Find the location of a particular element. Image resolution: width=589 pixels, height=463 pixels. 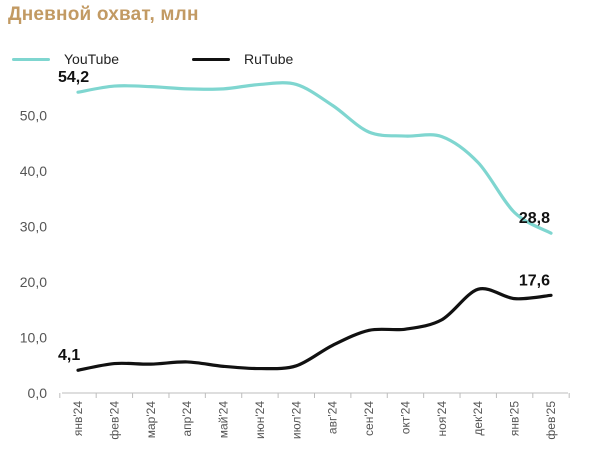

chart-title: Дневной охват, млн is located at coordinates (103, 14).